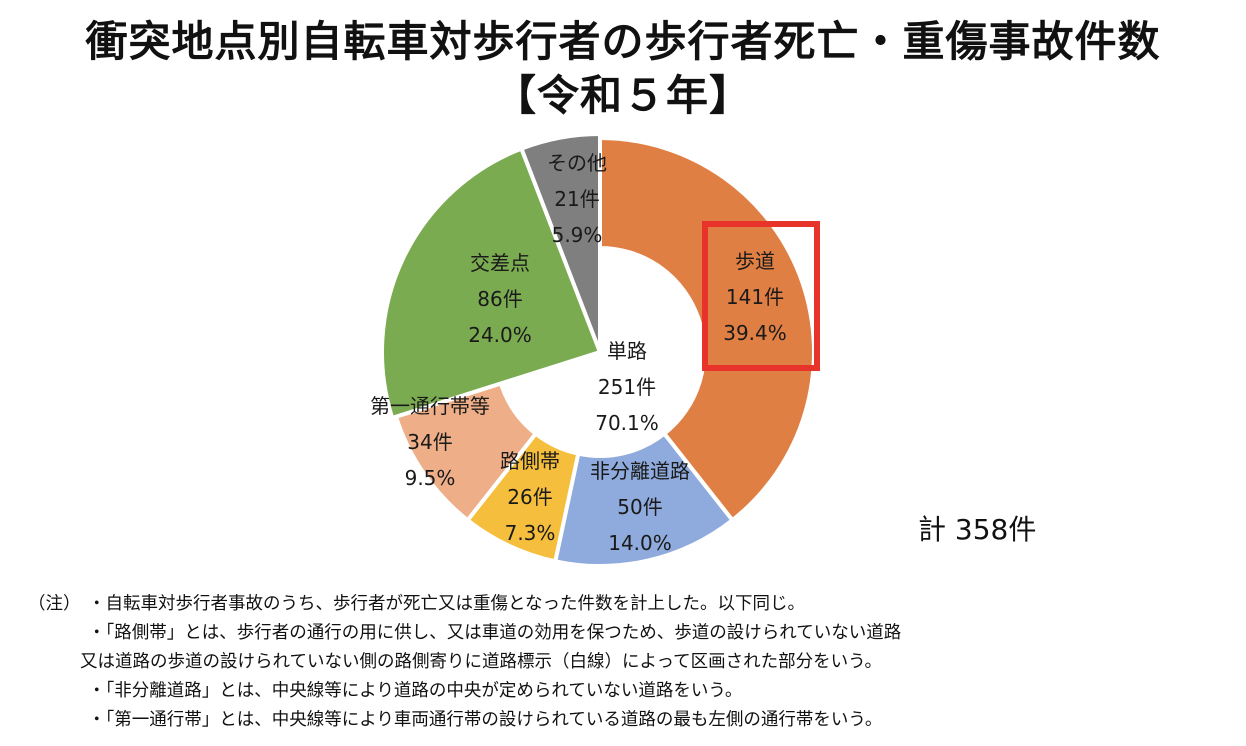 Image resolution: width=1246 pixels, height=746 pixels. What do you see at coordinates (755, 333) in the screenshot?
I see `slice-label-percent: 39.4%` at bounding box center [755, 333].